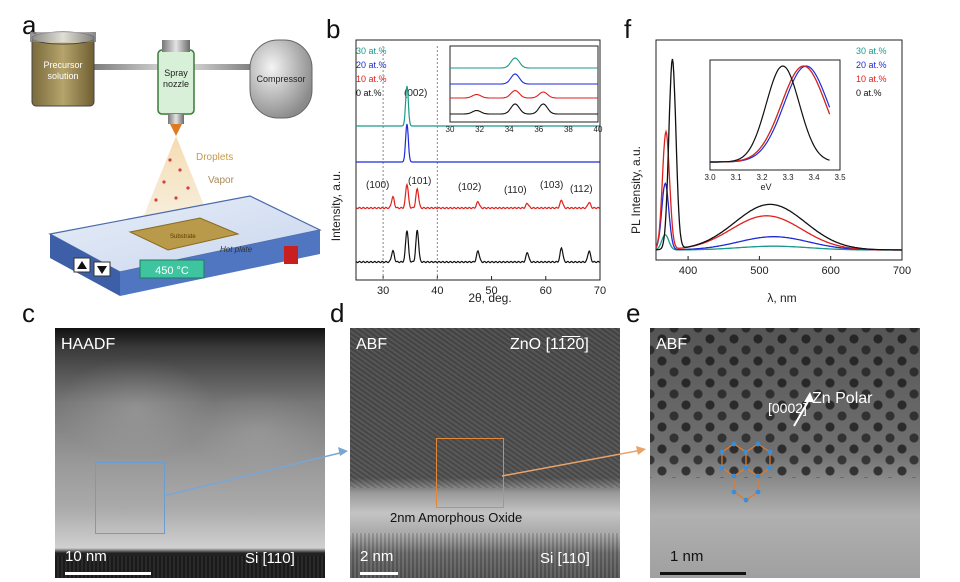 Image resolution: width=960 pixels, height=582 pixels. I want to click on substrate-label: Substrate, so click(183, 237).